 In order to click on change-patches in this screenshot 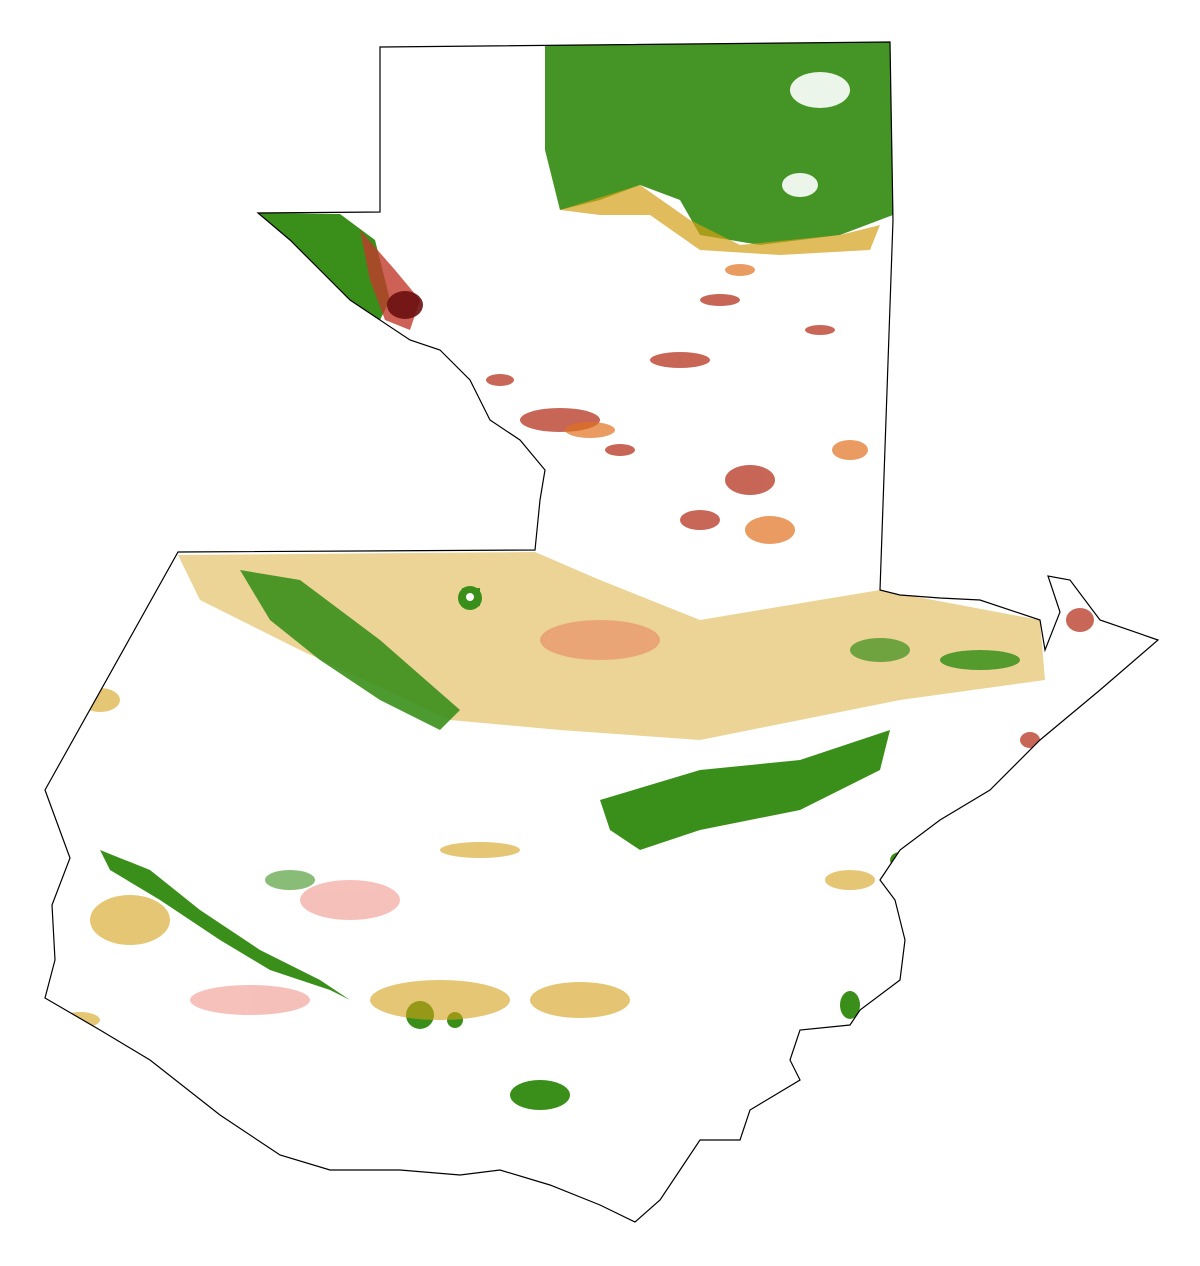, I will do `click(716, 404)`.